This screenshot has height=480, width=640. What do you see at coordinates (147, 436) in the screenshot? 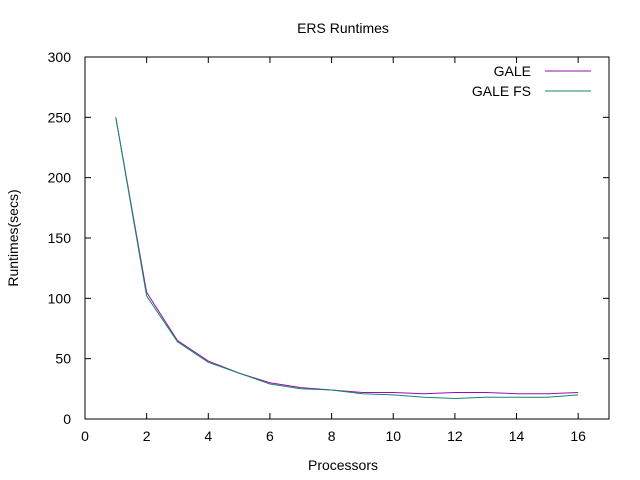
I see `x-tick-label: 2` at bounding box center [147, 436].